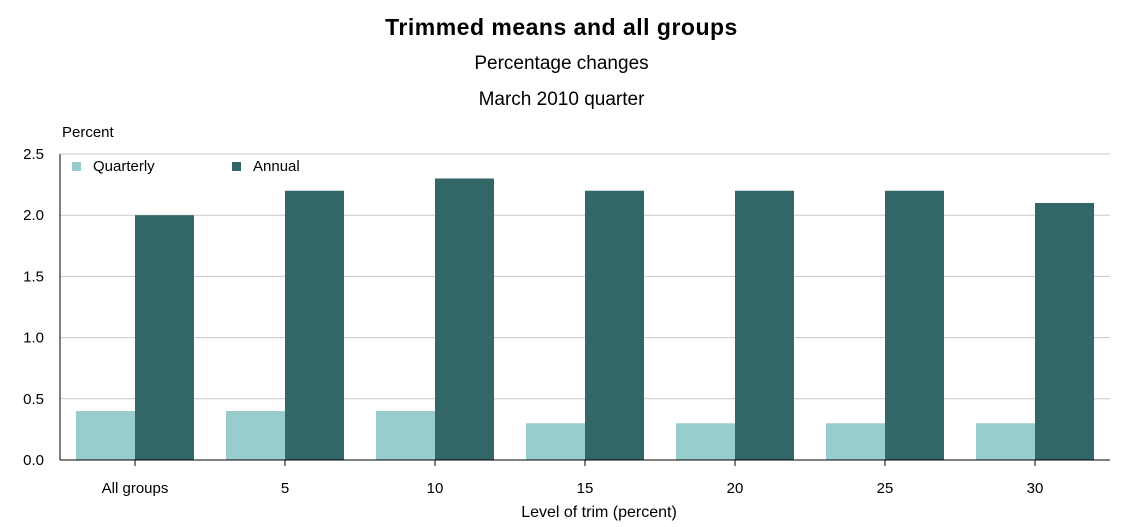 Image resolution: width=1123 pixels, height=527 pixels. I want to click on y-tick-label: 0.0, so click(33, 460).